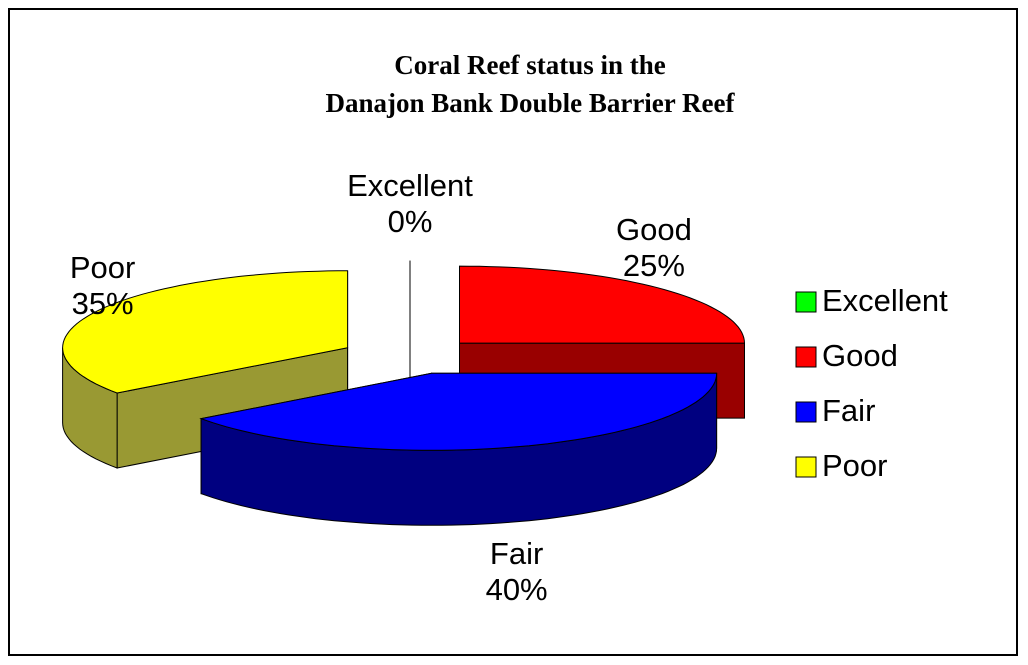  I want to click on legend-label: Poor, so click(854, 465).